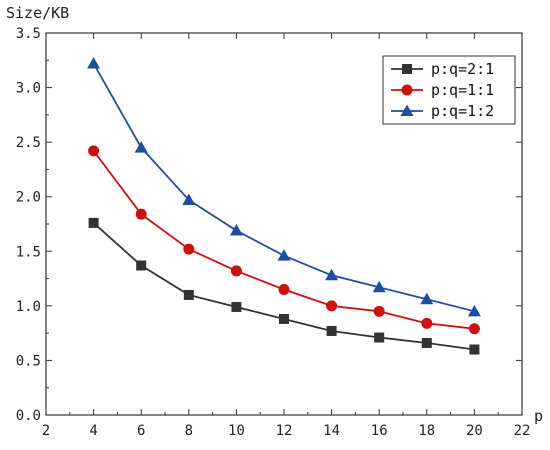 This screenshot has height=450, width=550. Describe the element at coordinates (46, 431) in the screenshot. I see `x-tick-label: 2` at that location.